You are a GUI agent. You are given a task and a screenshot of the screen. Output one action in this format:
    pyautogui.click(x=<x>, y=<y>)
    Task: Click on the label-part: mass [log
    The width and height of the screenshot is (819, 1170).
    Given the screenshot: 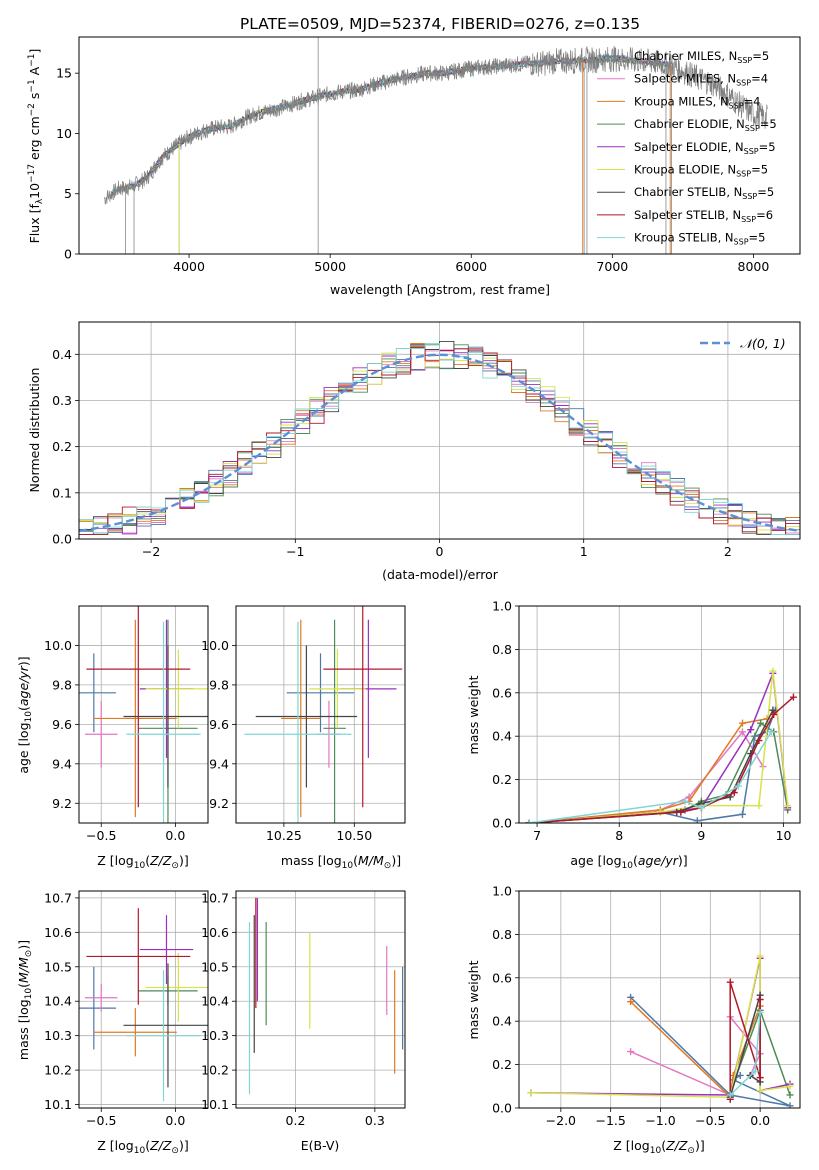 What is the action you would take?
    pyautogui.click(x=23, y=1029)
    